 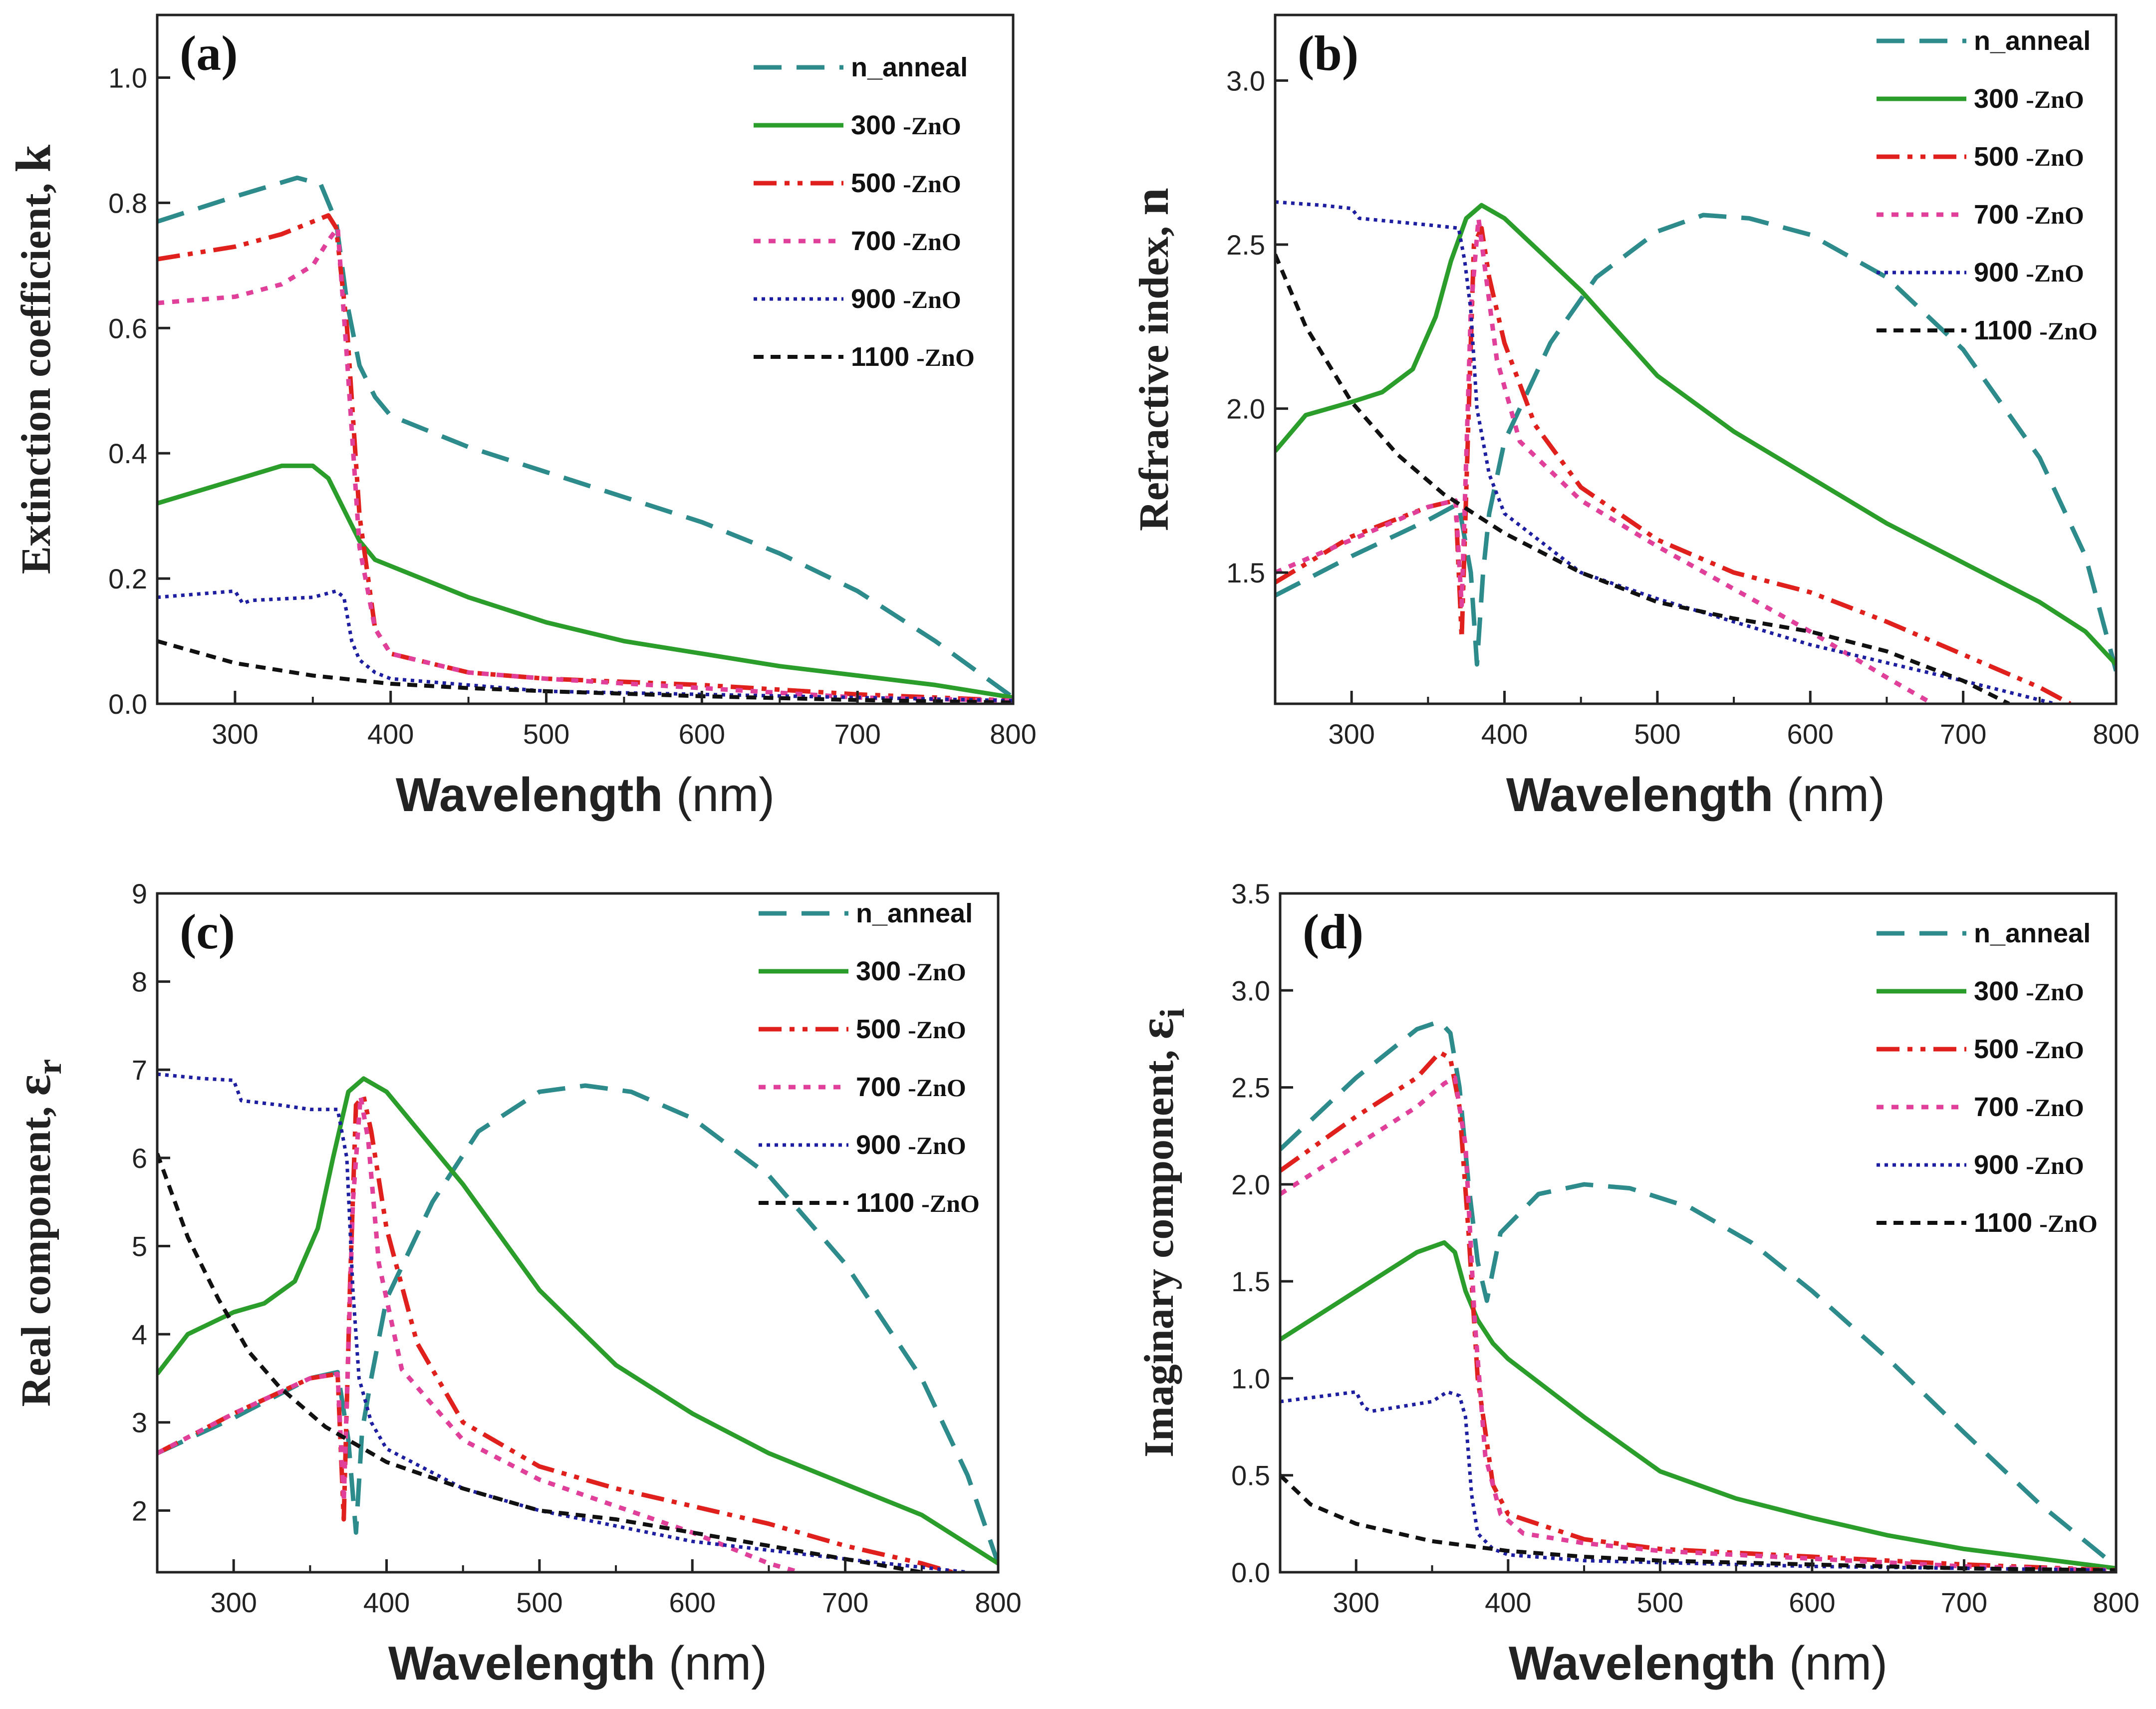 What do you see at coordinates (33, 359) in the screenshot?
I see `y-axis-label: Extinction coefficient, k` at bounding box center [33, 359].